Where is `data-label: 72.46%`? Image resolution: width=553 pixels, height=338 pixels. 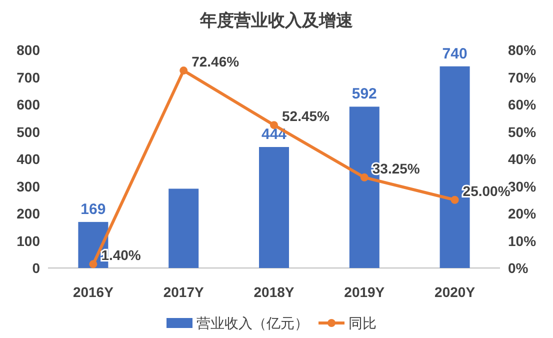 data-label: 72.46% is located at coordinates (216, 62).